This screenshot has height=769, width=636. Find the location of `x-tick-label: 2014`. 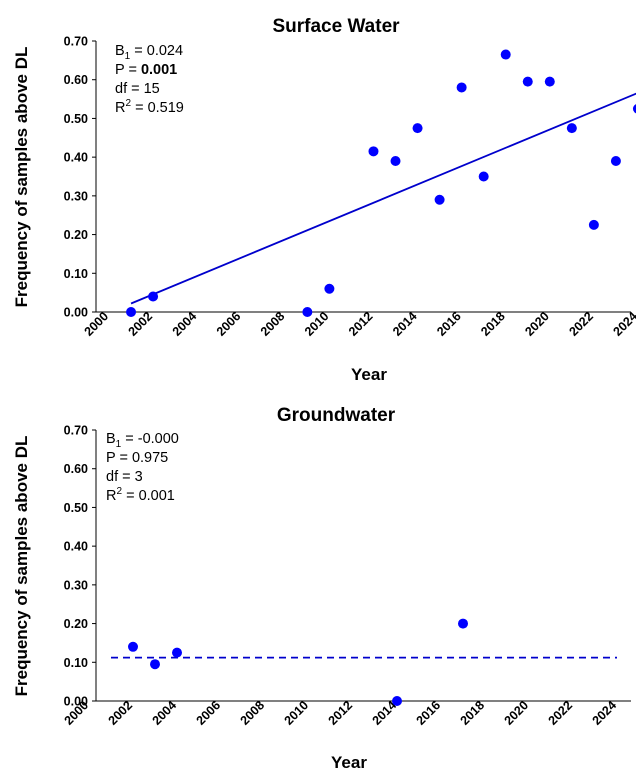

x-tick-label: 2014 is located at coordinates (405, 324).